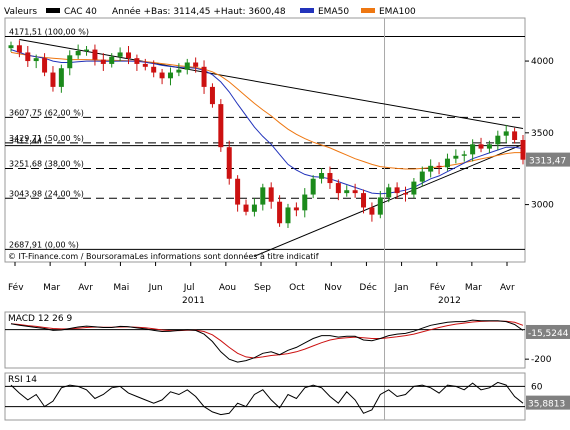  I want to click on rsi-line, so click(267, 398).